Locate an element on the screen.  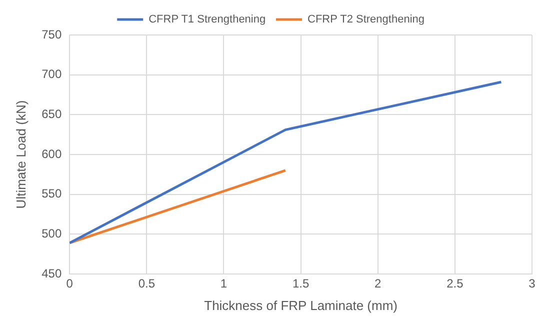
x-tick-label: 0.5 is located at coordinates (147, 283).